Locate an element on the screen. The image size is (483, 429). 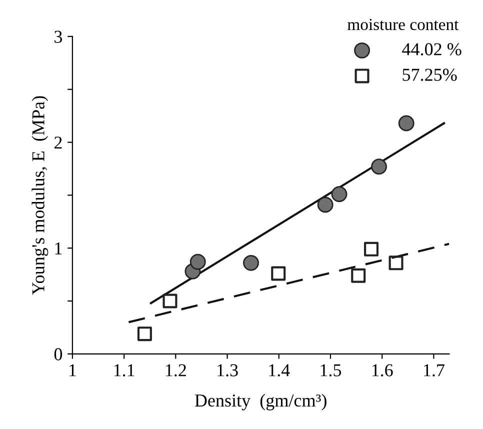
legend-label: 57.25% is located at coordinates (429, 74).